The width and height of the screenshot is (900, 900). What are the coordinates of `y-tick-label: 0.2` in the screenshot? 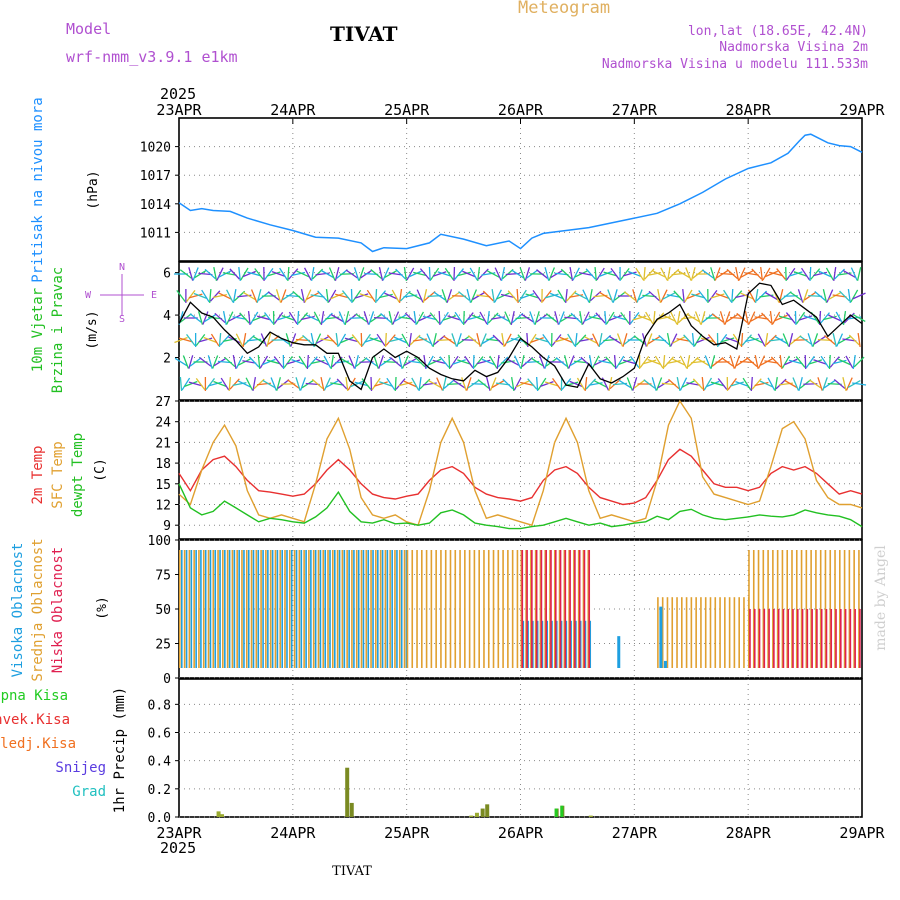 It's located at (159, 790).